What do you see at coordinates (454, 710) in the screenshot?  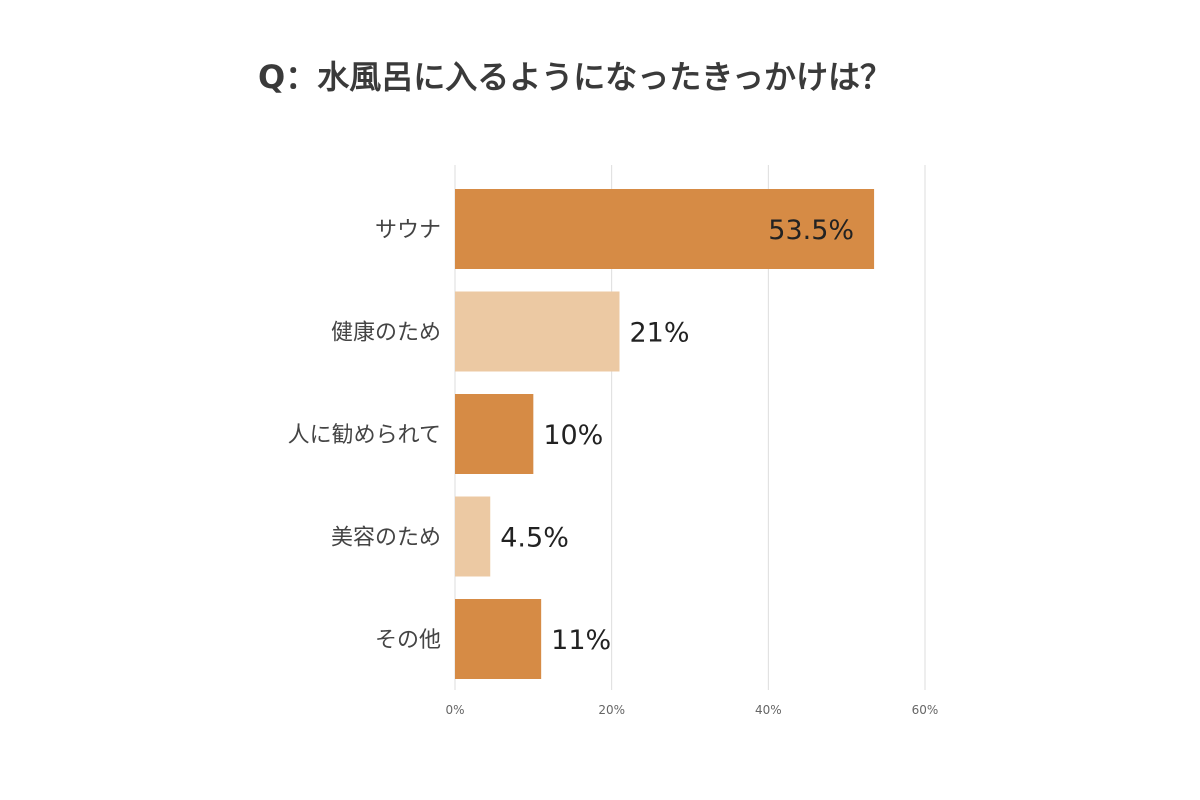 I see `x-tick-label: 0%` at bounding box center [454, 710].